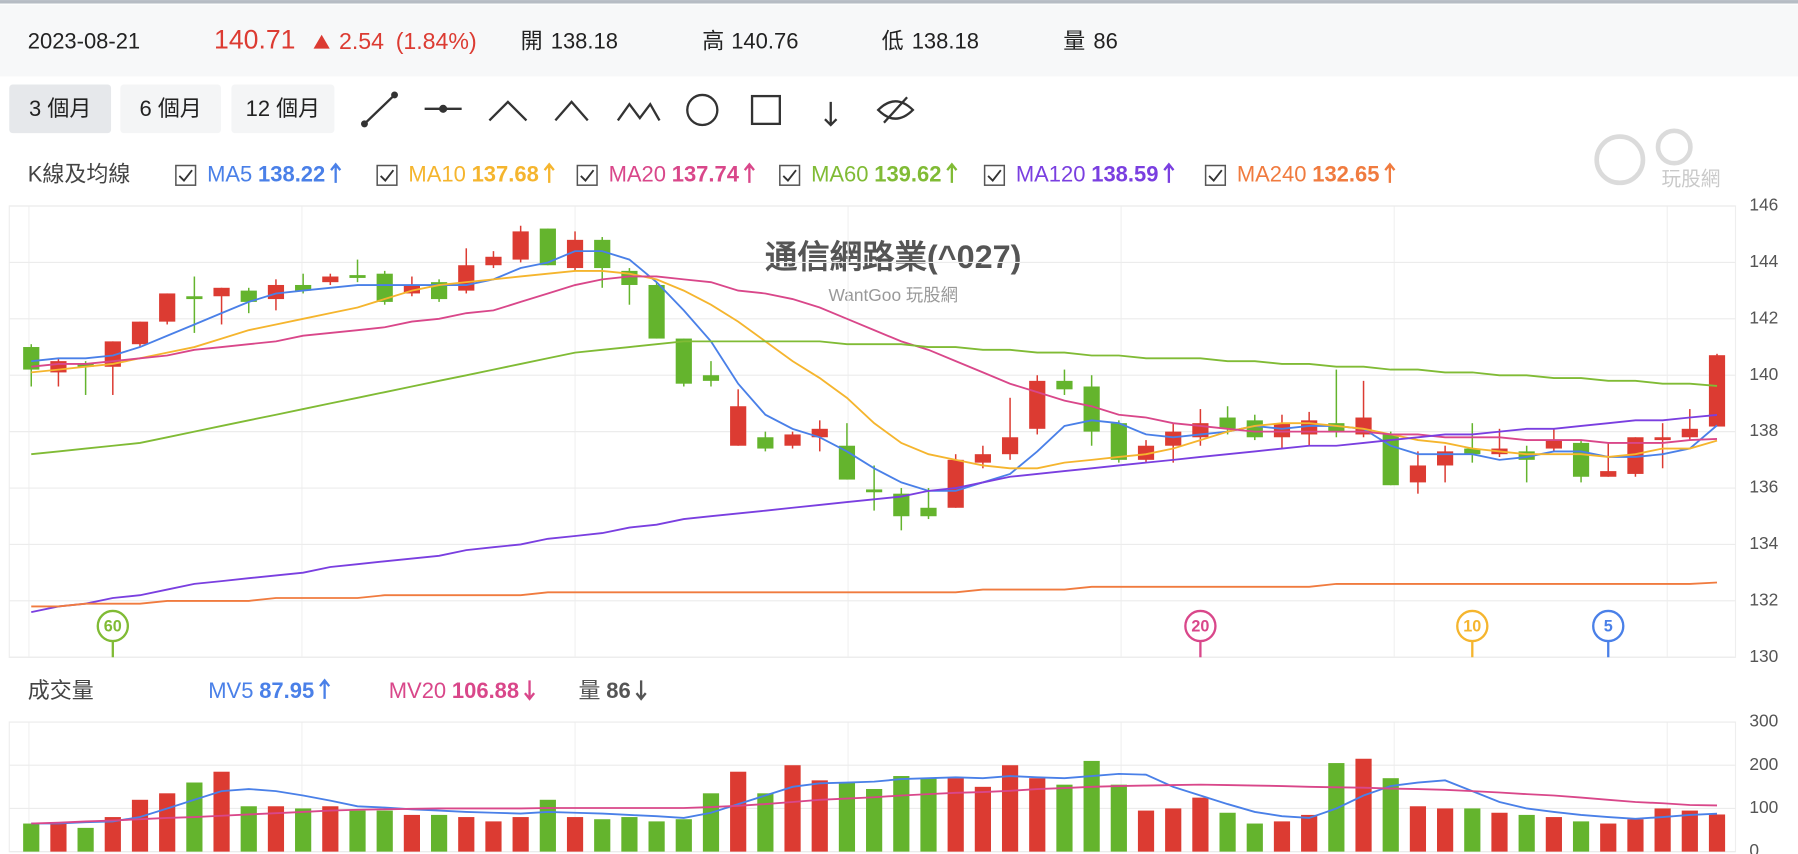 This screenshot has height=854, width=1798. What do you see at coordinates (765, 110) in the screenshot?
I see `tool-rect` at bounding box center [765, 110].